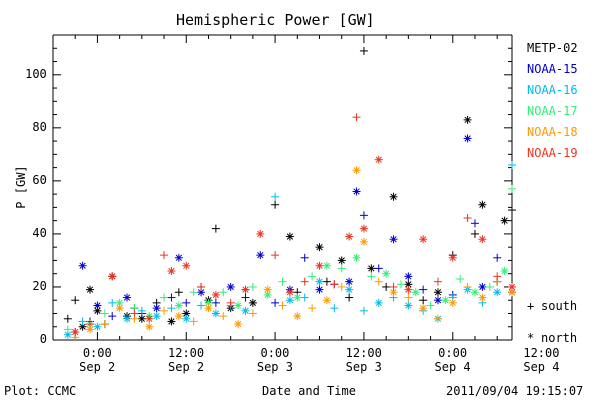  What do you see at coordinates (531, 306) in the screenshot?
I see `south-marker-symbol: +` at bounding box center [531, 306].